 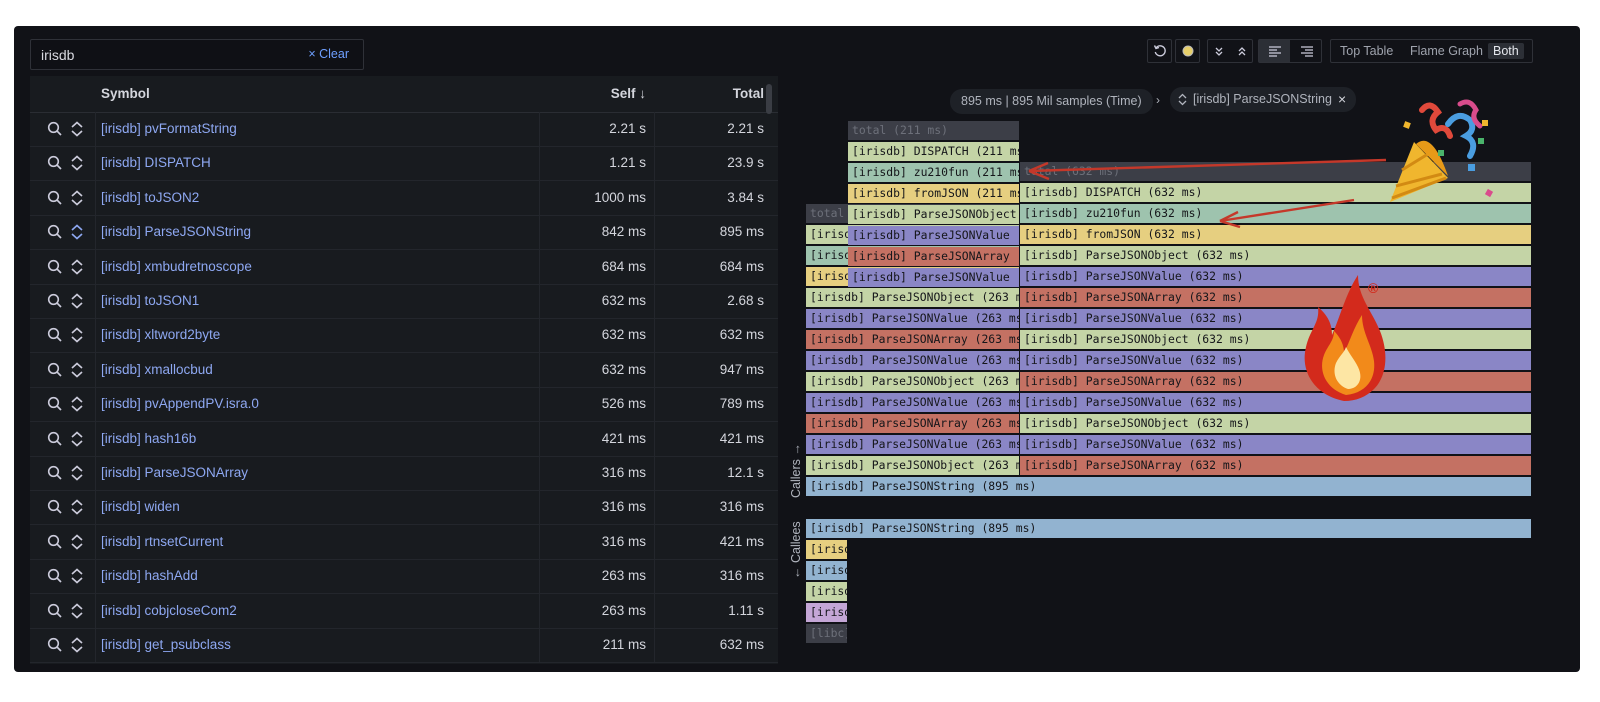 What do you see at coordinates (404, 301) in the screenshot?
I see `table-row: [irisdb] toJSON1 632 ms 2.68 s` at bounding box center [404, 301].